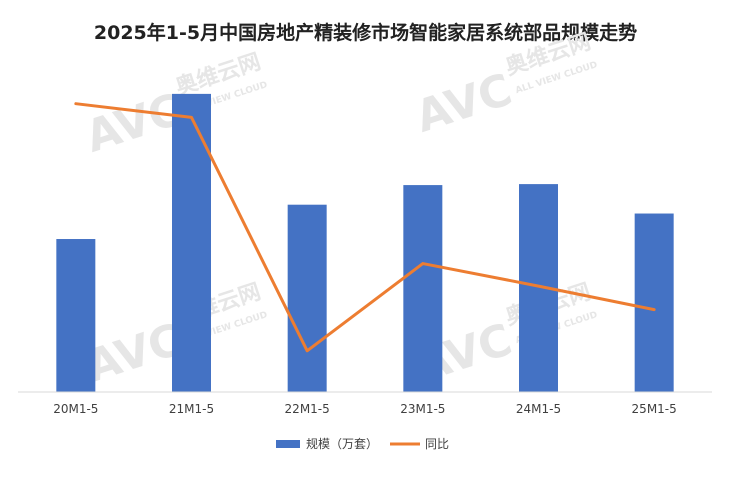 This screenshot has height=495, width=731. Describe the element at coordinates (437, 444) in the screenshot. I see `legend-label-line: 同比` at that location.